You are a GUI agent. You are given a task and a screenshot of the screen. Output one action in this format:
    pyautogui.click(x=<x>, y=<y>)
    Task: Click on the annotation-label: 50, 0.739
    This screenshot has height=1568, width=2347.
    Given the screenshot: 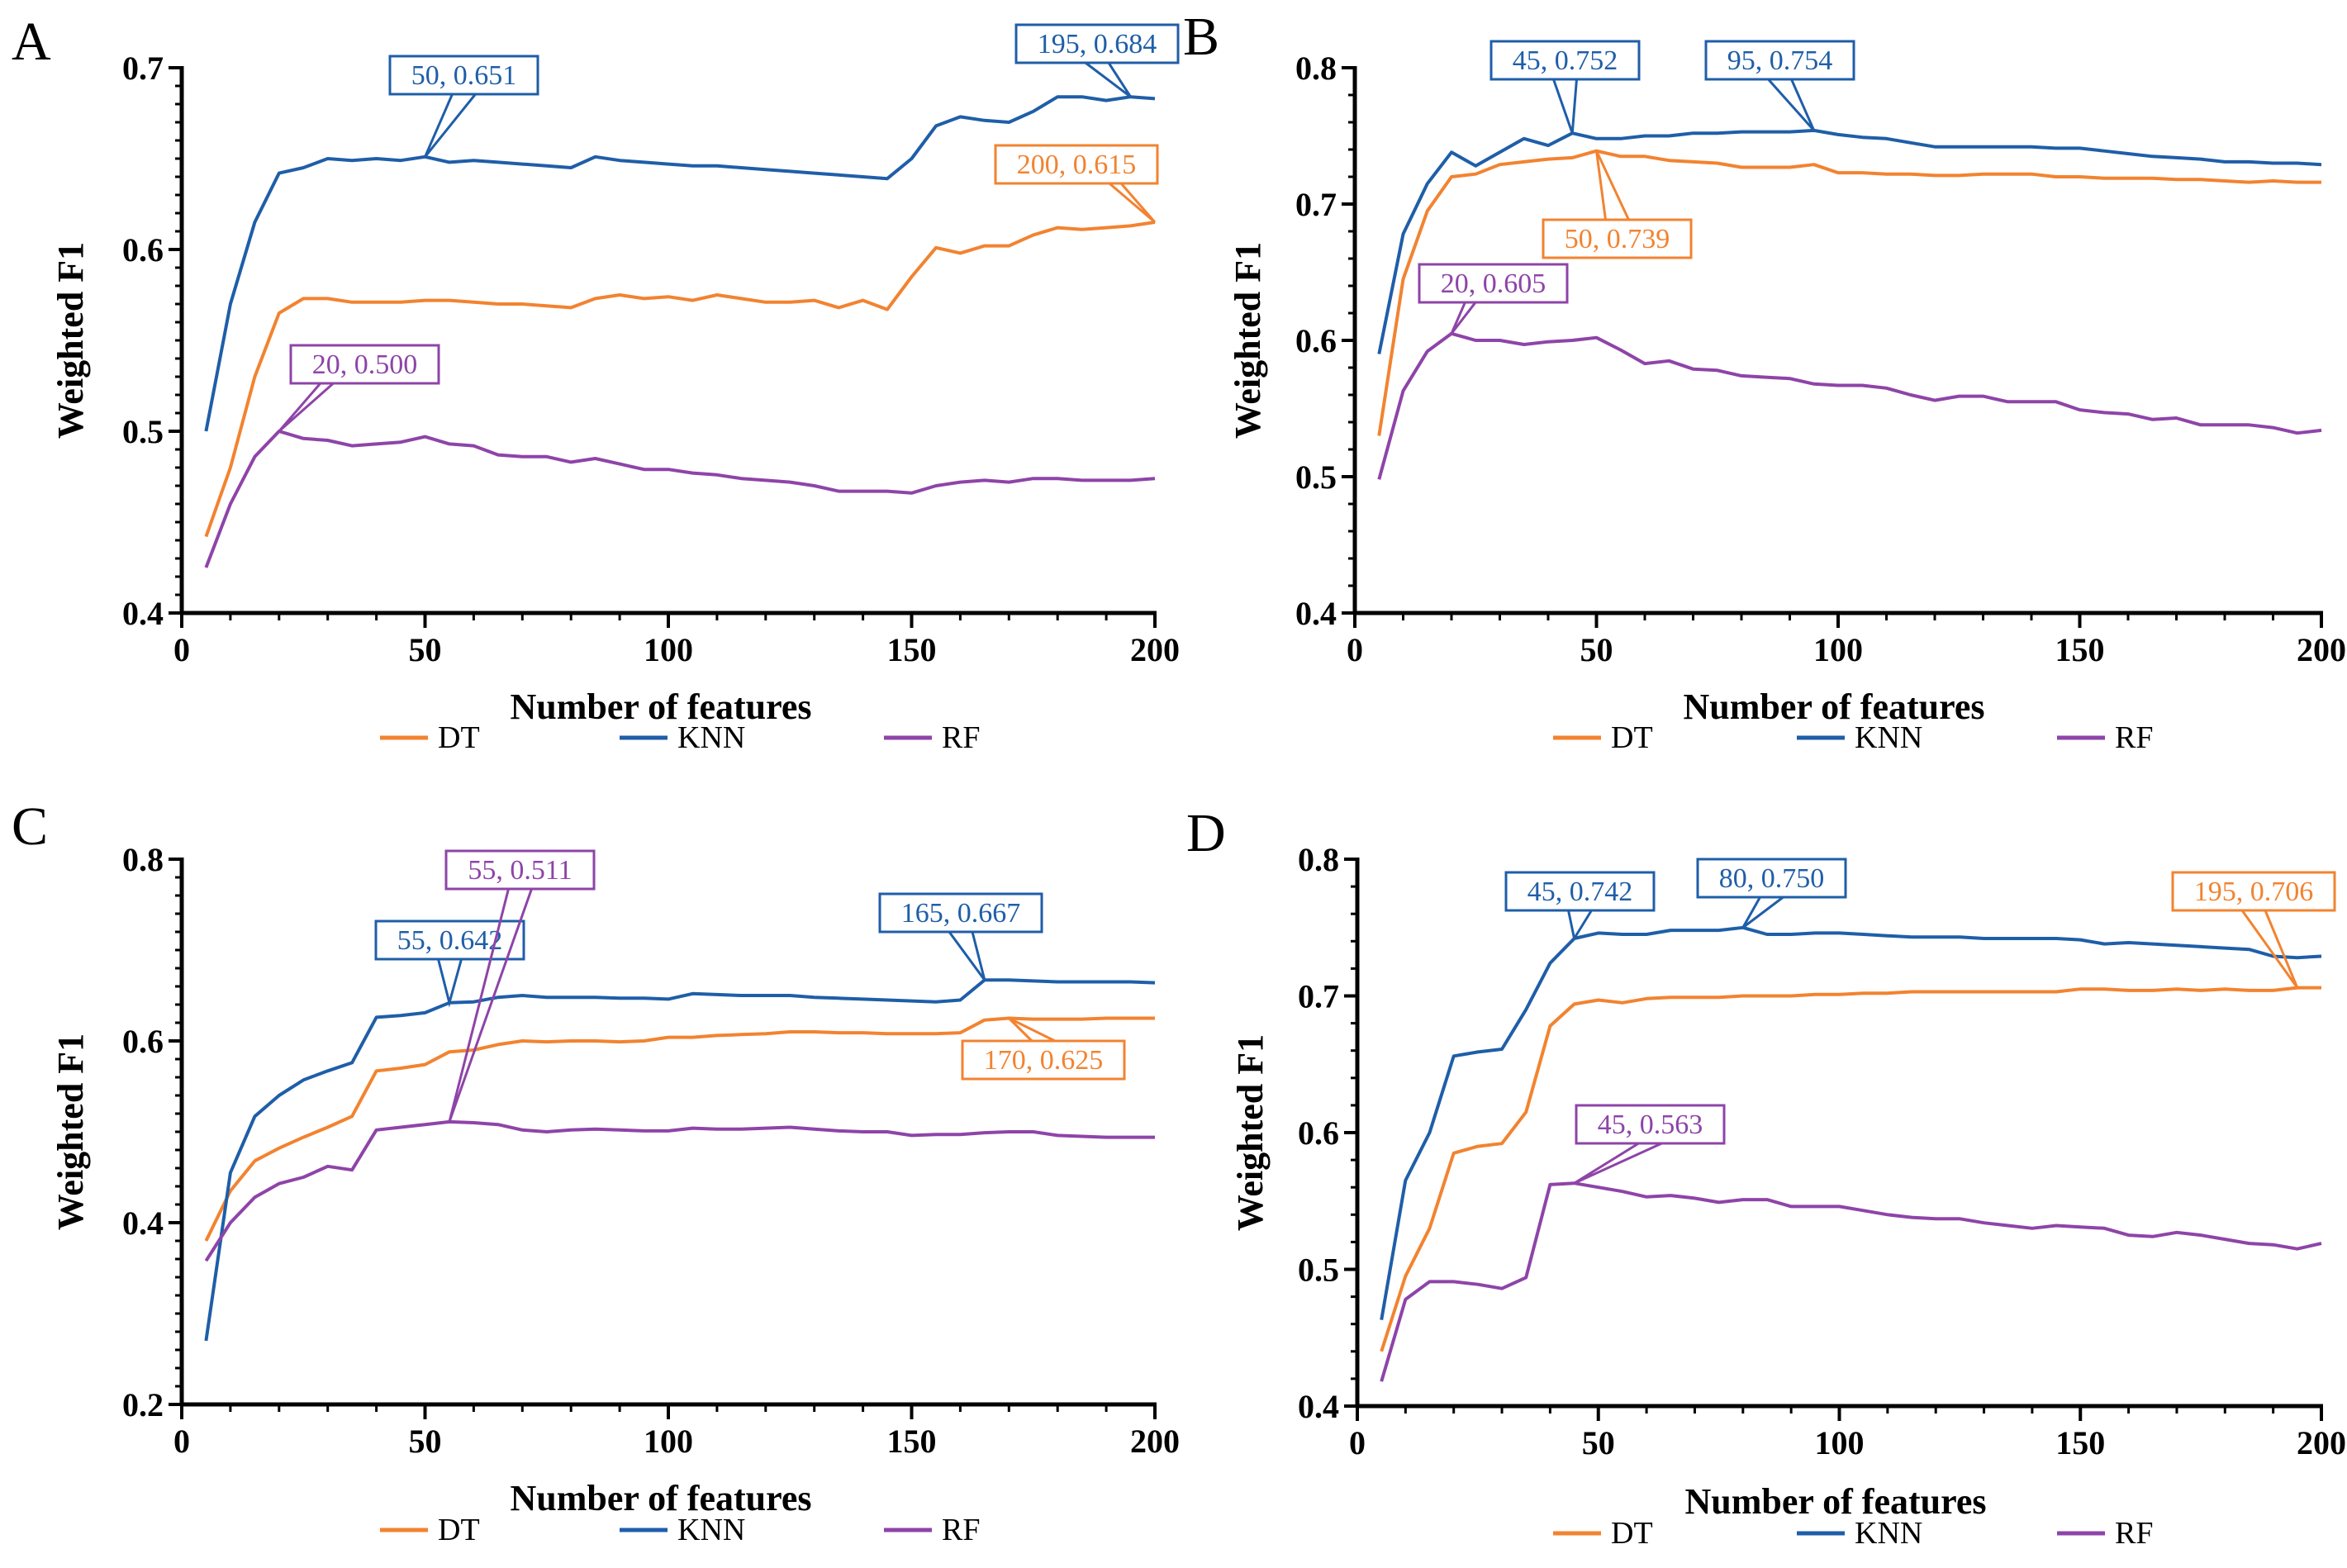 What is the action you would take?
    pyautogui.click(x=1617, y=239)
    